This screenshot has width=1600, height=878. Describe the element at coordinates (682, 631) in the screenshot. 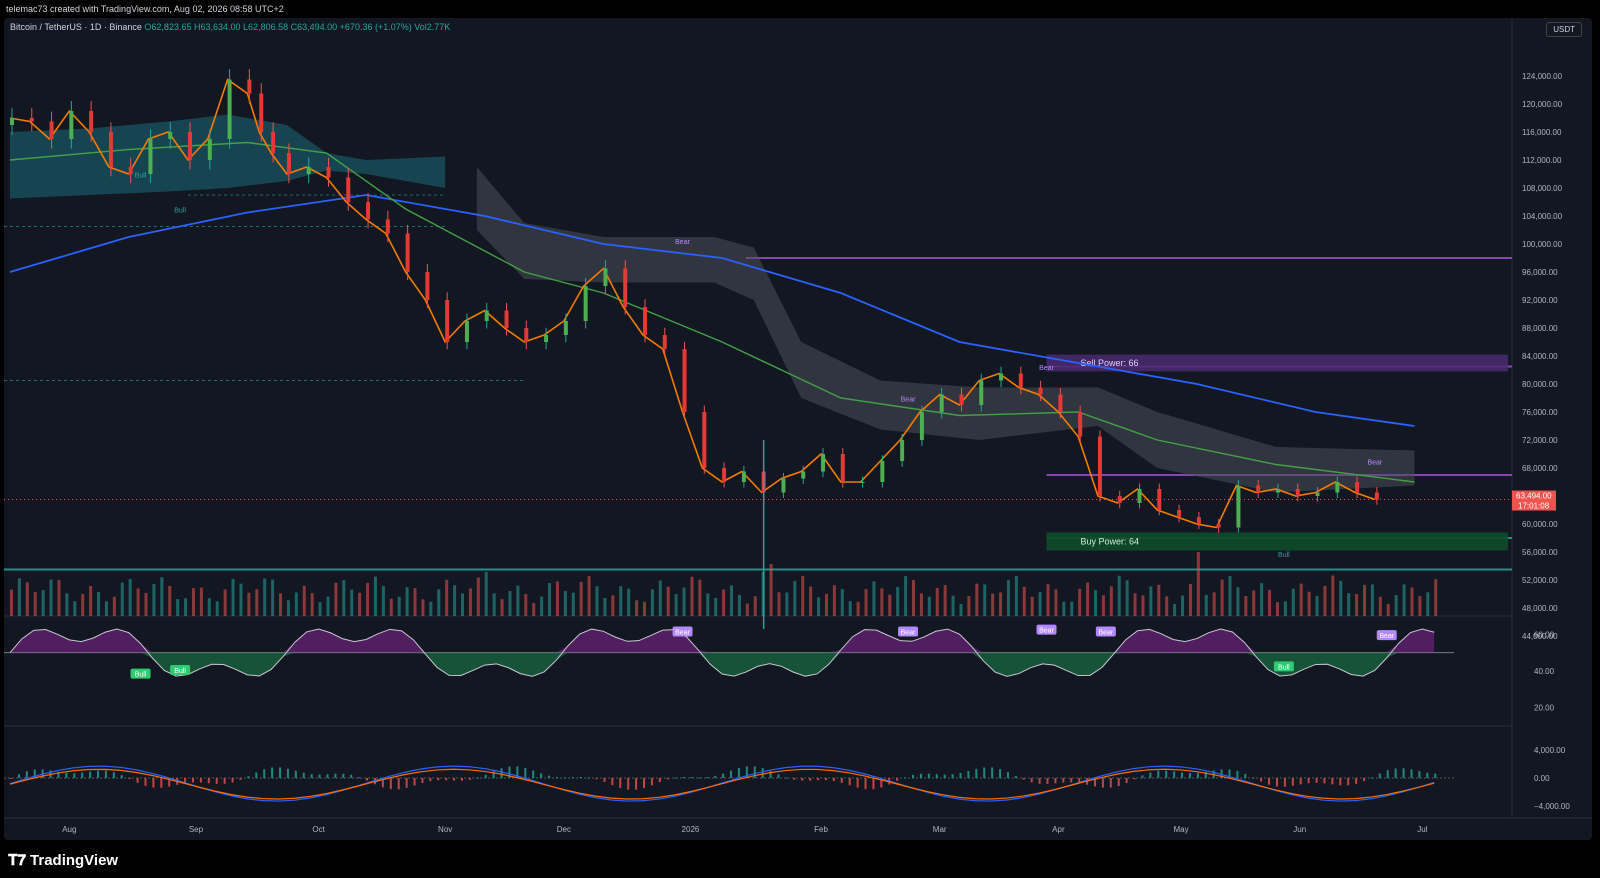

I see `rsi-divergence-badge` at that location.